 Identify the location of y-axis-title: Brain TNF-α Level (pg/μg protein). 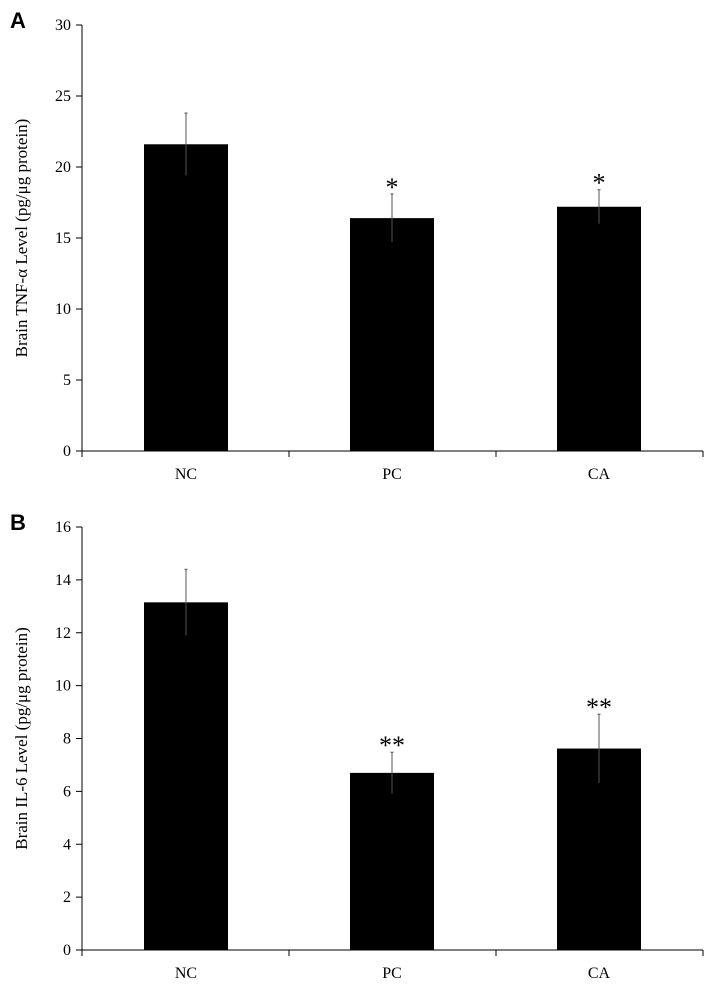
(21, 238).